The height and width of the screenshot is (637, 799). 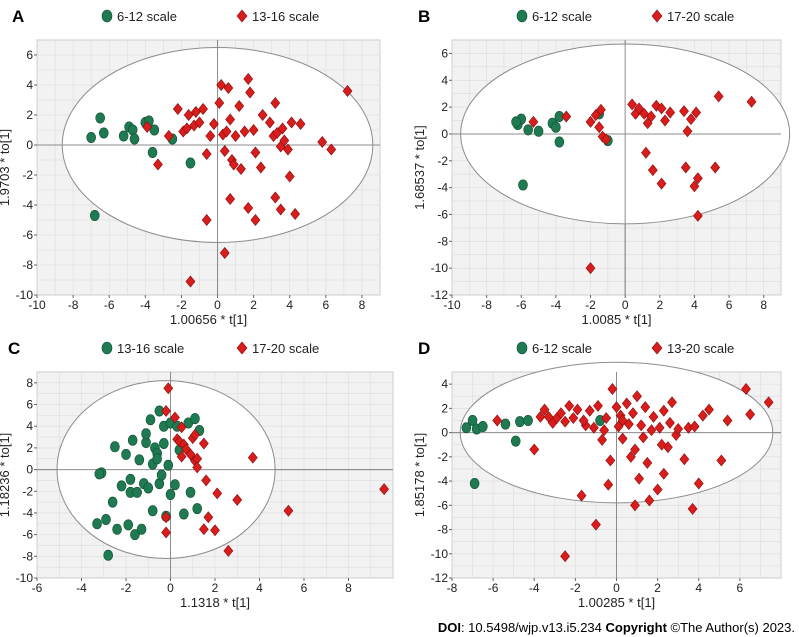 I want to click on legend-label: 6-12 scale, so click(x=147, y=16).